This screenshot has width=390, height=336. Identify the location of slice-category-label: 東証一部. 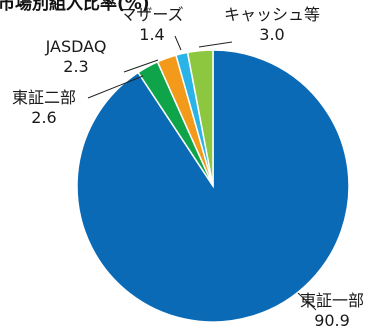
(332, 300).